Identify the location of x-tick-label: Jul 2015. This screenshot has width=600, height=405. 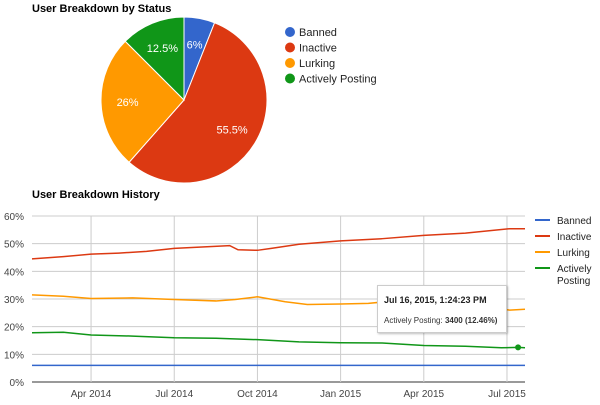
(507, 394).